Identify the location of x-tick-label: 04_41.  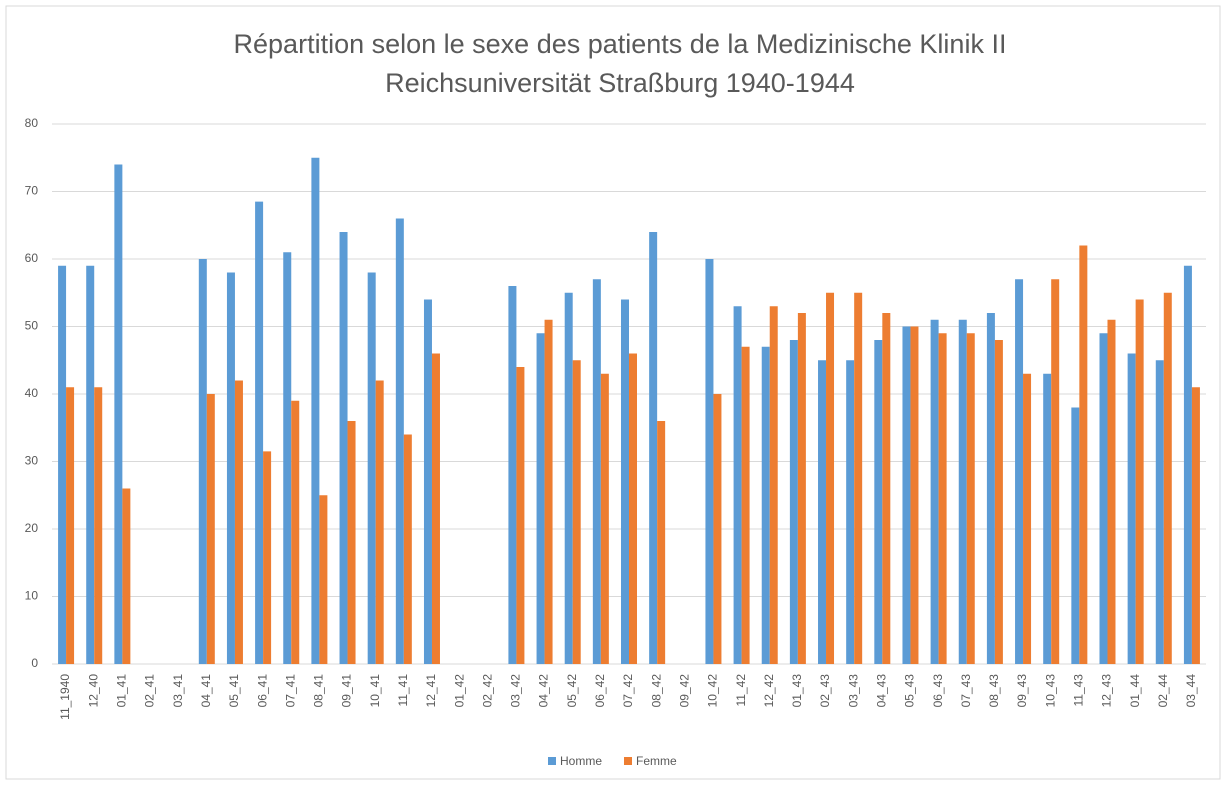
(206, 691).